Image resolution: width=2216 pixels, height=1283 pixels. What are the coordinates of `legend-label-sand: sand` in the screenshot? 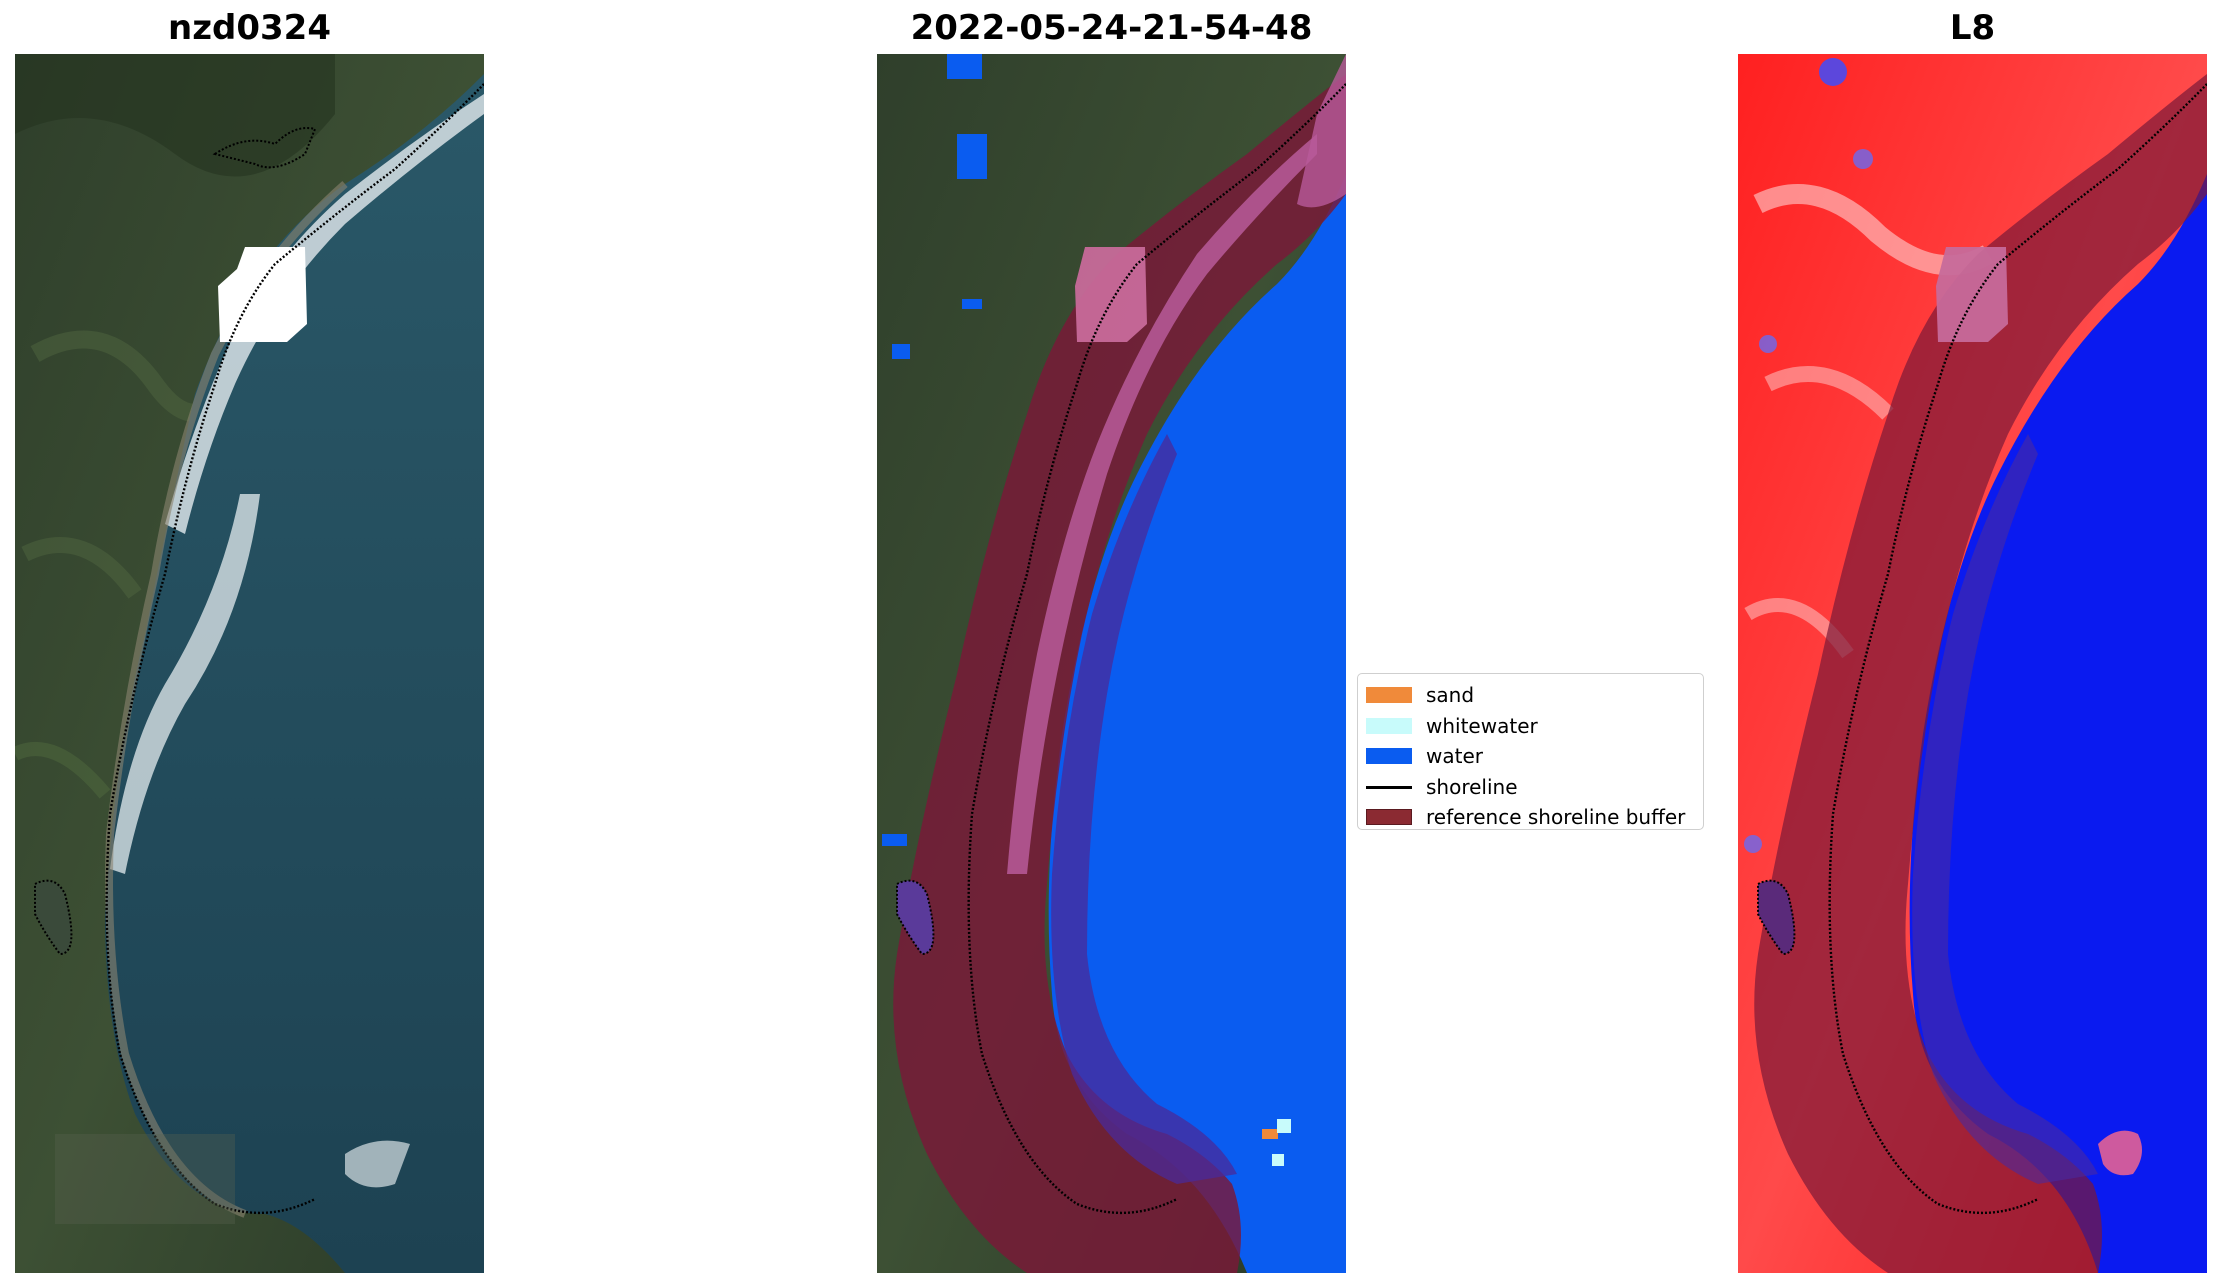 It's located at (1450, 695).